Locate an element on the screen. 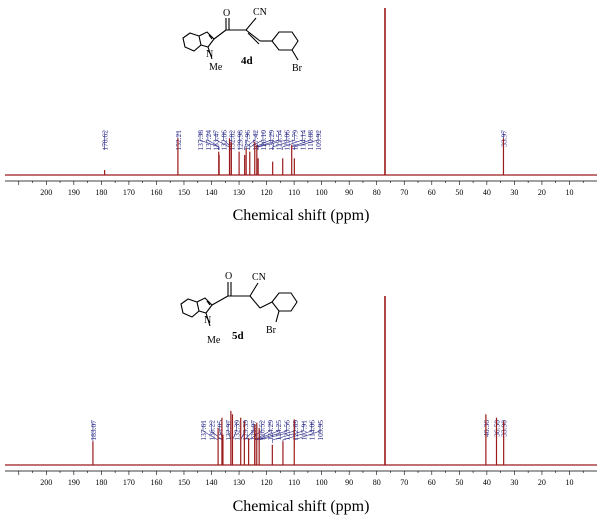 The width and height of the screenshot is (602, 523). peak-label: 109.92 is located at coordinates (318, 140).